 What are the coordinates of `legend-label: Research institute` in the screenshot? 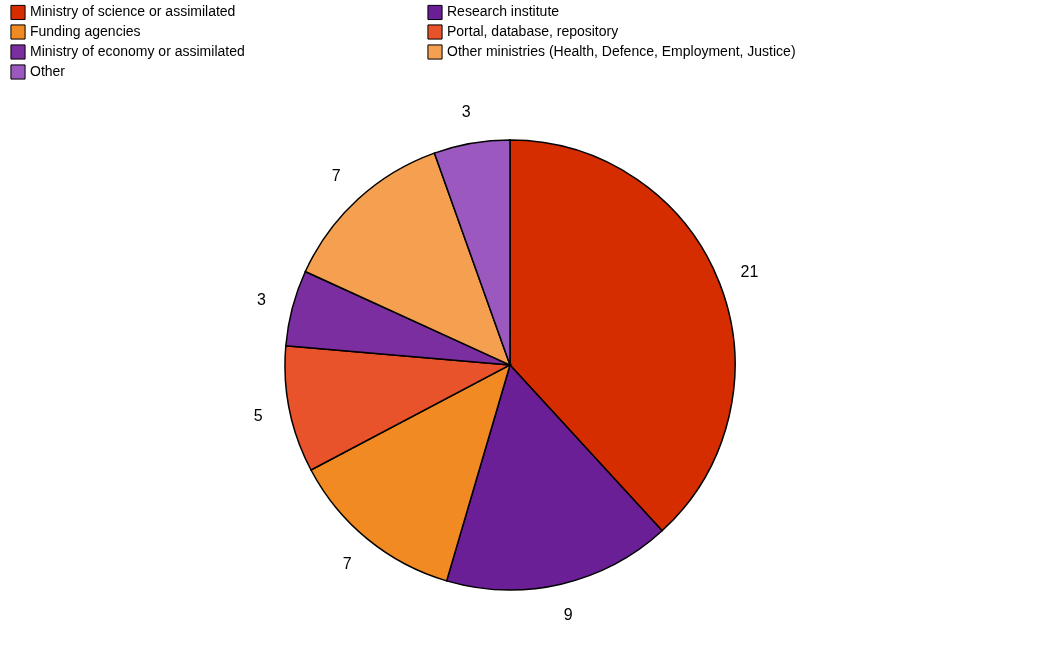 It's located at (503, 11).